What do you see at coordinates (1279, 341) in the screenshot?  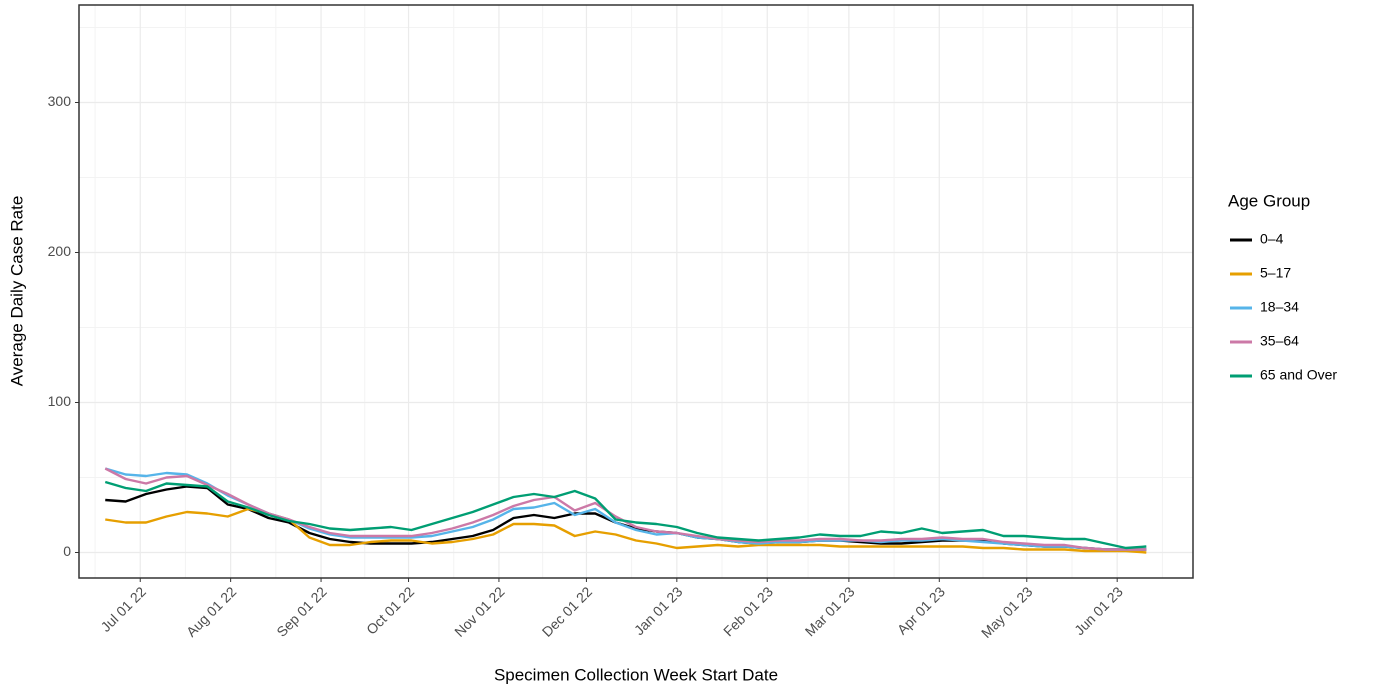 I see `legend-label: 35–64` at bounding box center [1279, 341].